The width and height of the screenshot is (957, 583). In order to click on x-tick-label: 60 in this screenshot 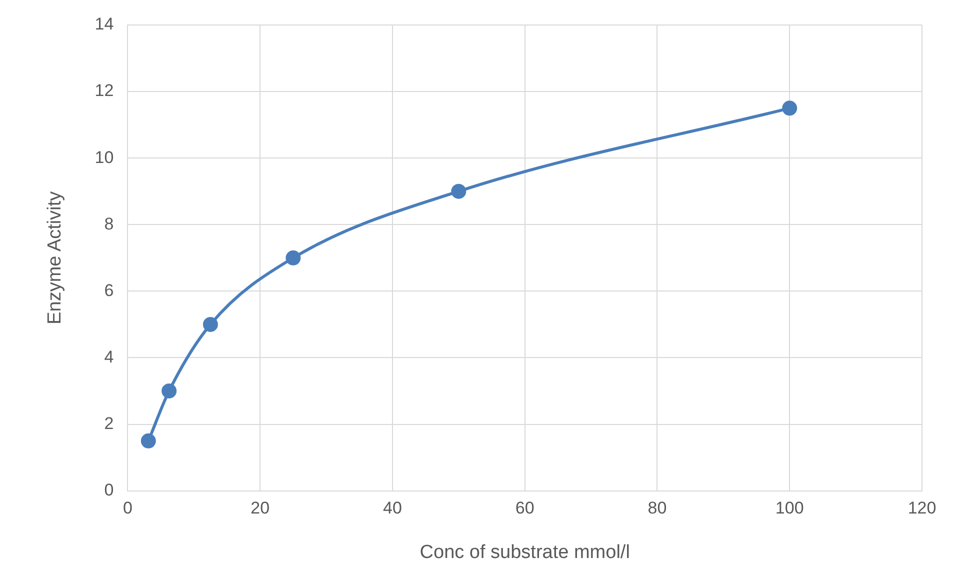, I will do `click(524, 508)`.